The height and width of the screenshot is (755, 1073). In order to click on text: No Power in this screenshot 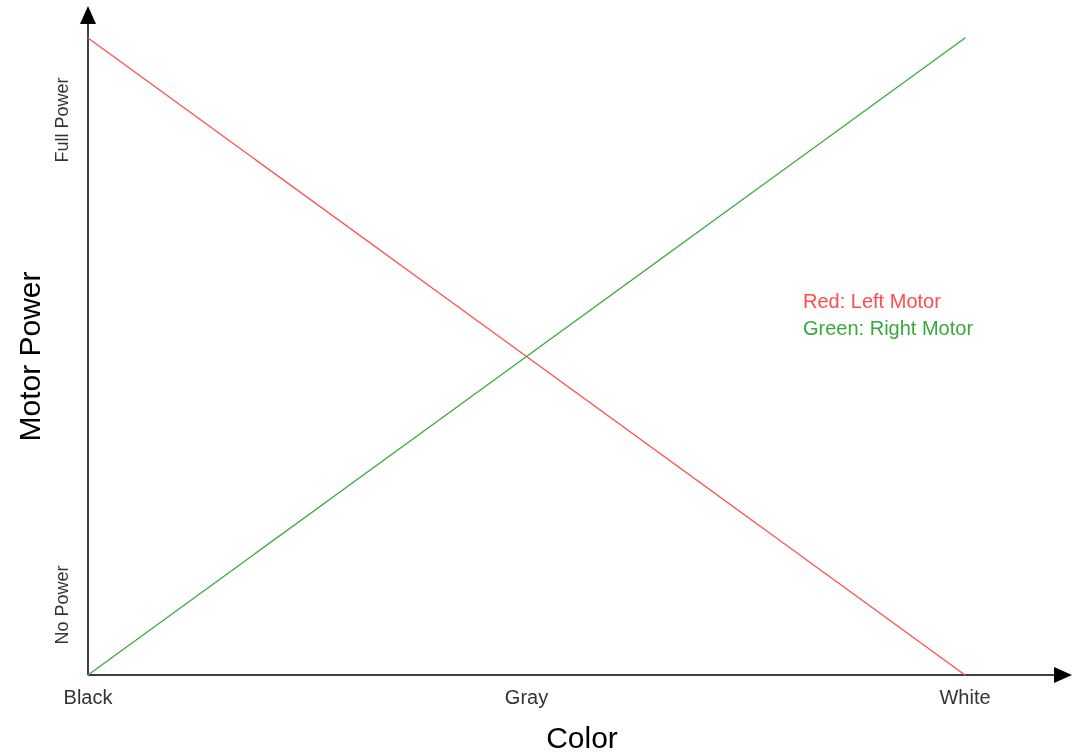, I will do `click(62, 605)`.